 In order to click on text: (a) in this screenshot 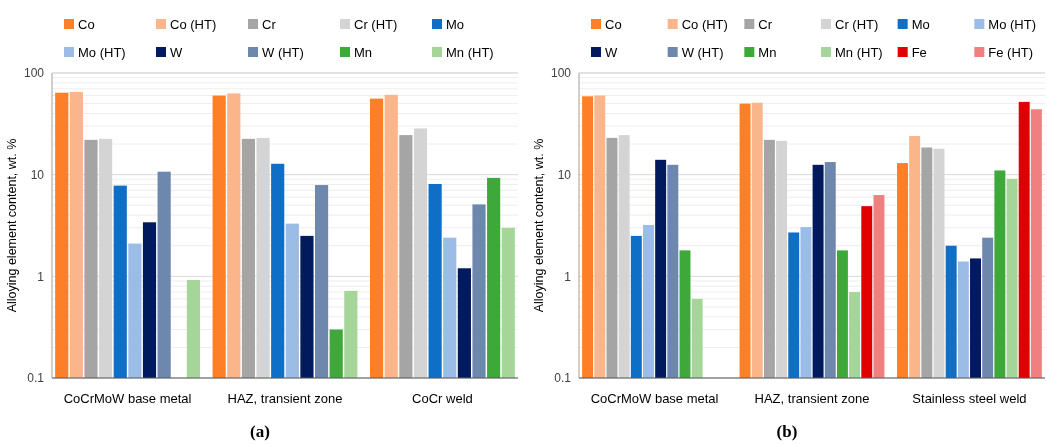, I will do `click(260, 431)`.